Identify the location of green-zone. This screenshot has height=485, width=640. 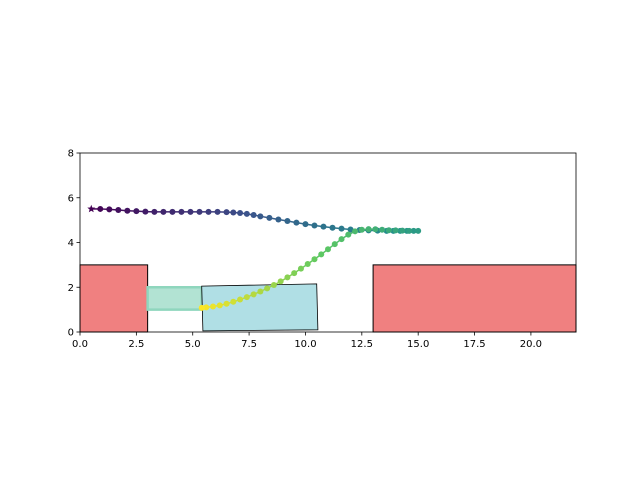
(175, 298).